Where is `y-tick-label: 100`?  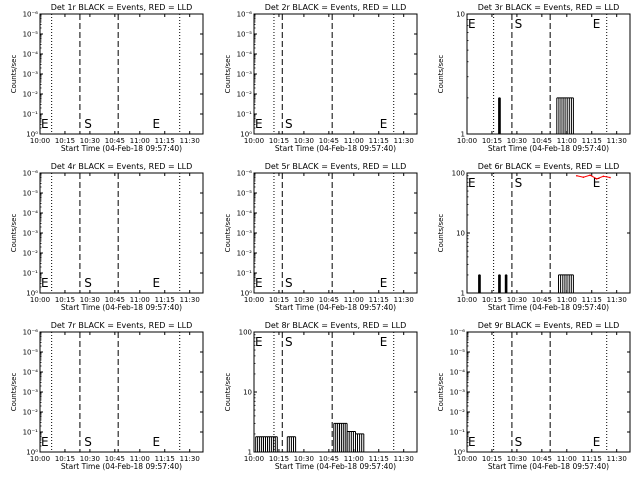
y-tick-label: 100 is located at coordinates (458, 174).